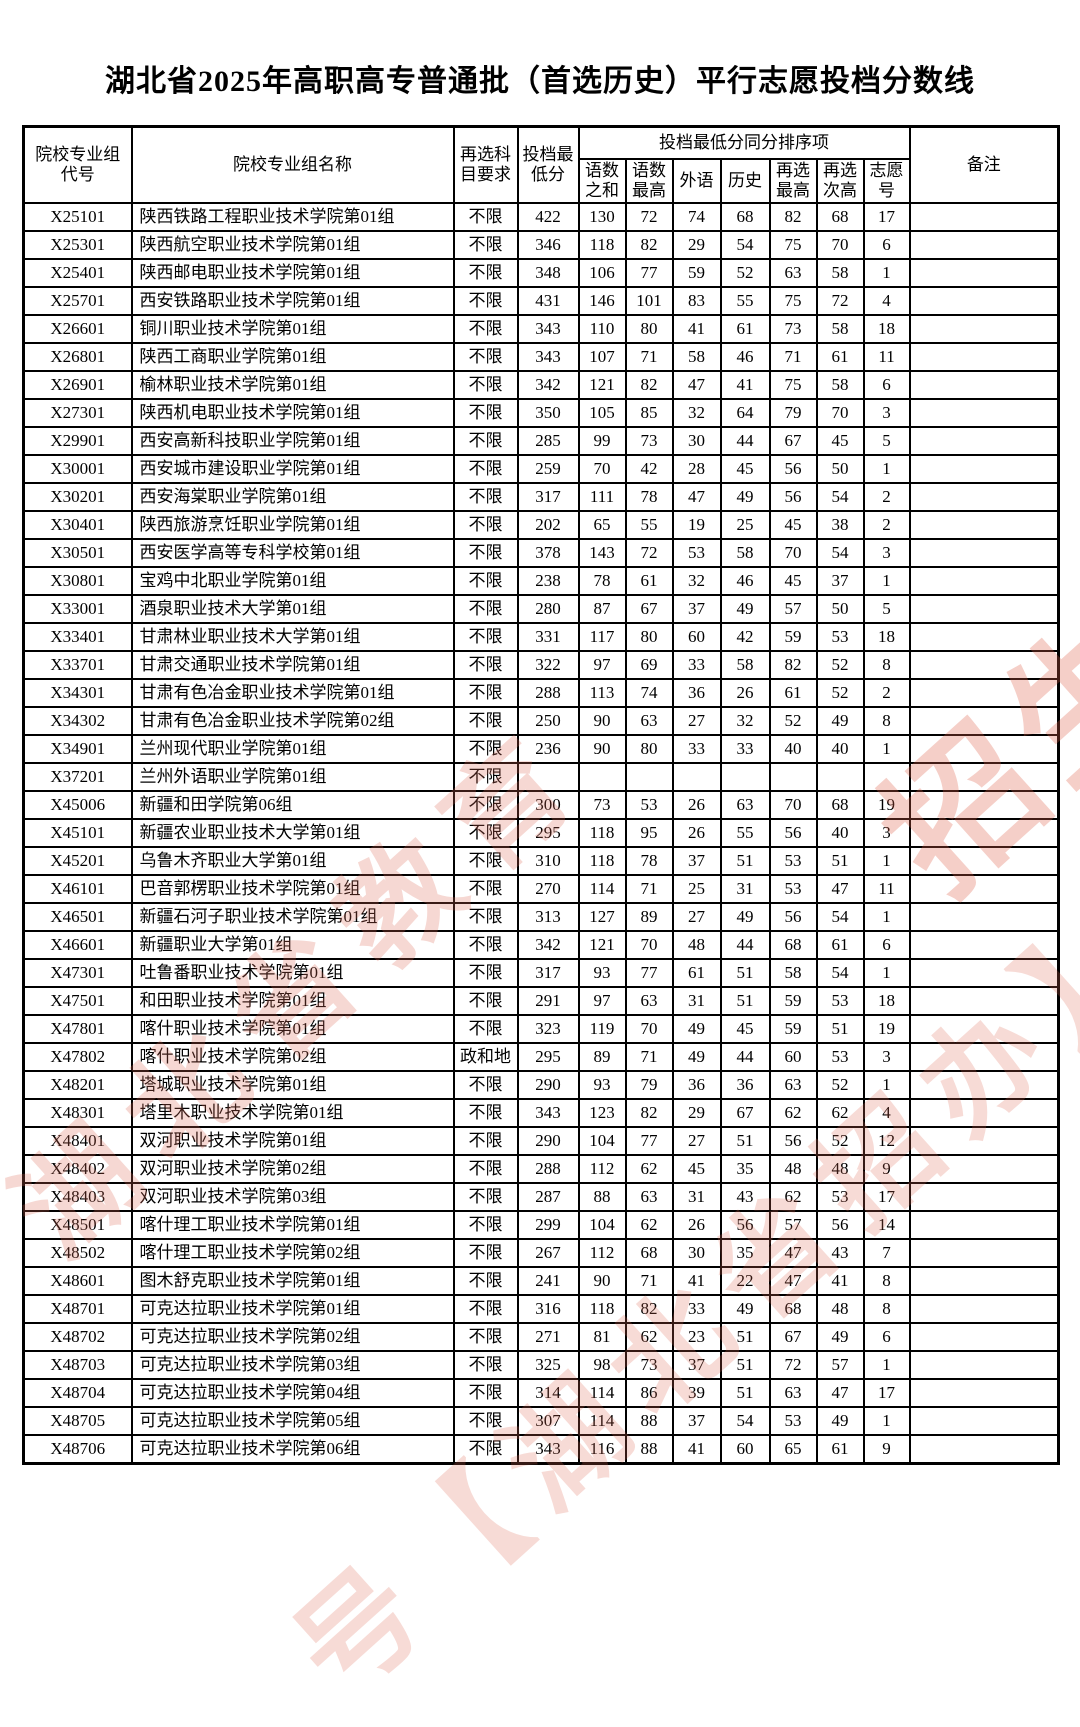 The height and width of the screenshot is (1727, 1080). I want to click on table-row: X48705 可克达拉职业技术学院第05组 不限 307 114 88 37 54 53 49 1, so click(541, 1421).